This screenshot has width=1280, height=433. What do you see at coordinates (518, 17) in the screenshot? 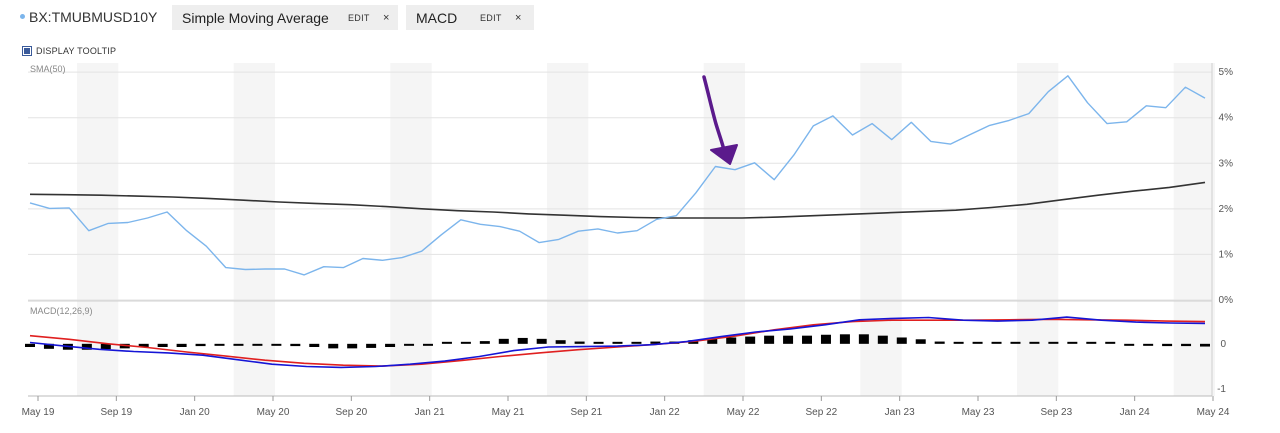
I see `close-macd-icon: ×` at bounding box center [518, 17].